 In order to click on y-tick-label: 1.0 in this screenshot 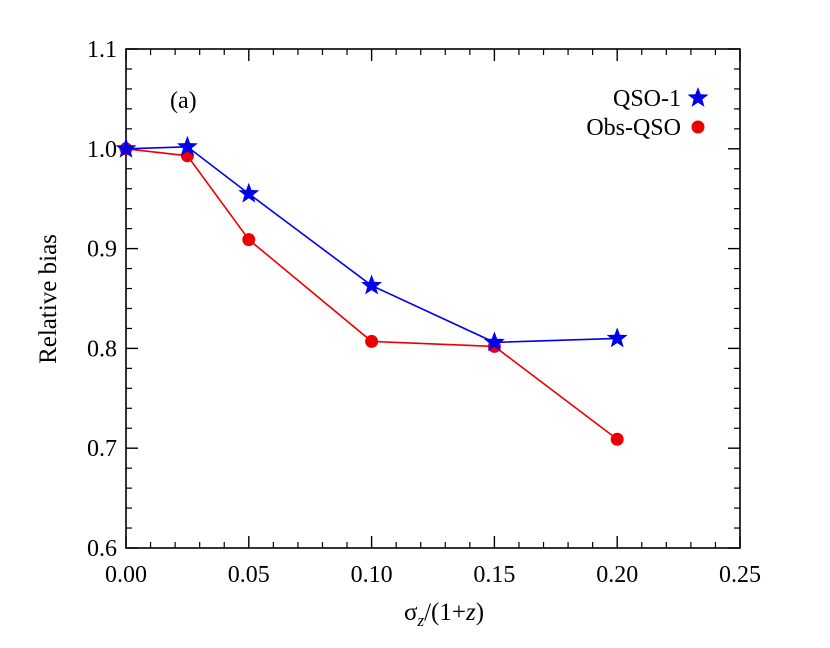, I will do `click(102, 150)`.